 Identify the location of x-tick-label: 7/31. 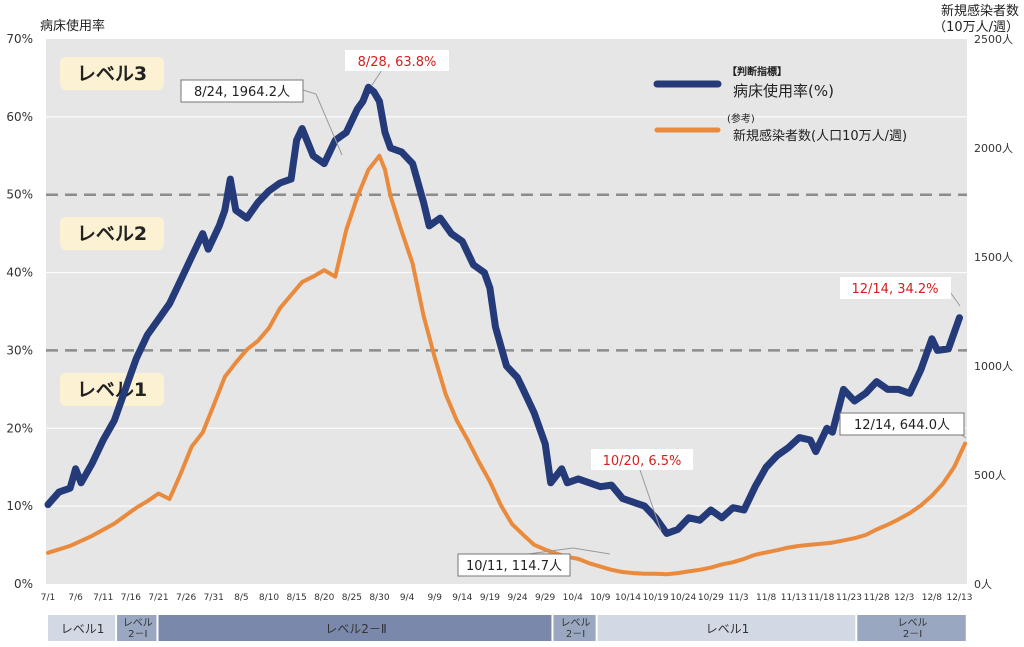
(214, 598).